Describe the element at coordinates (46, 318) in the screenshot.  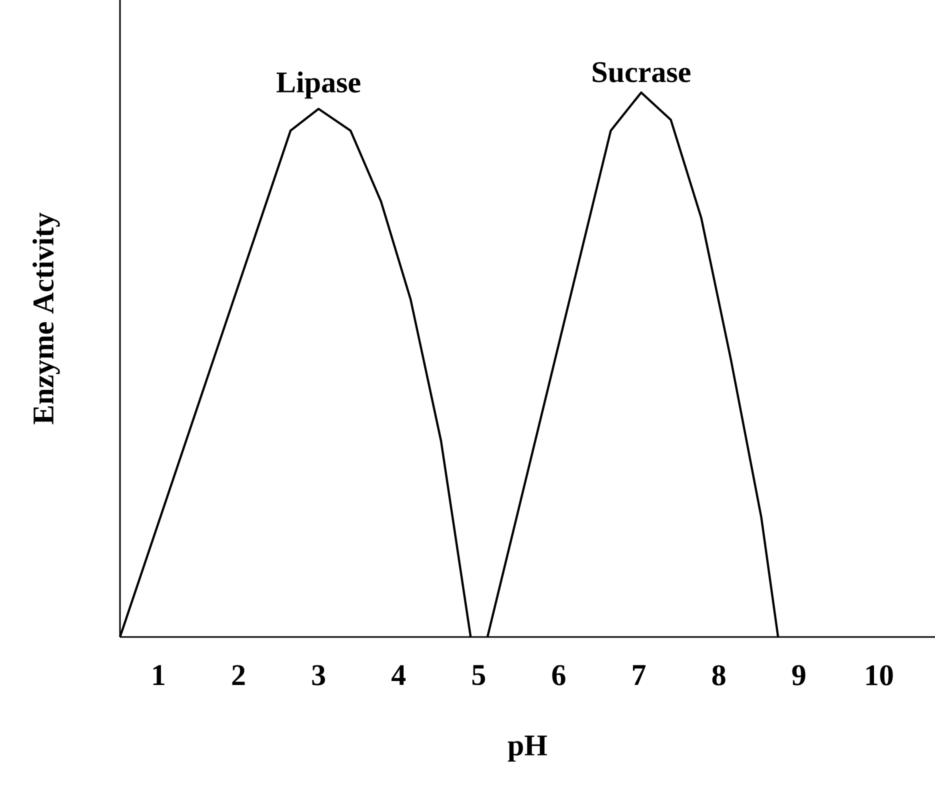
I see `y-axis-title: Enzyme Activity` at that location.